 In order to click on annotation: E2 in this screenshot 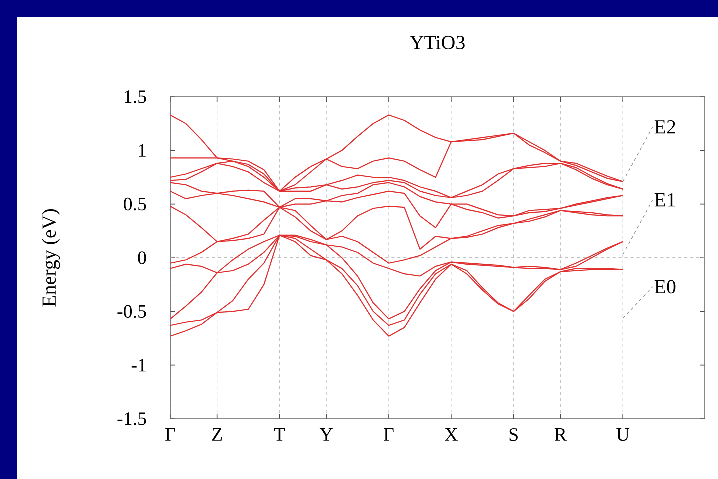, I will do `click(665, 127)`.